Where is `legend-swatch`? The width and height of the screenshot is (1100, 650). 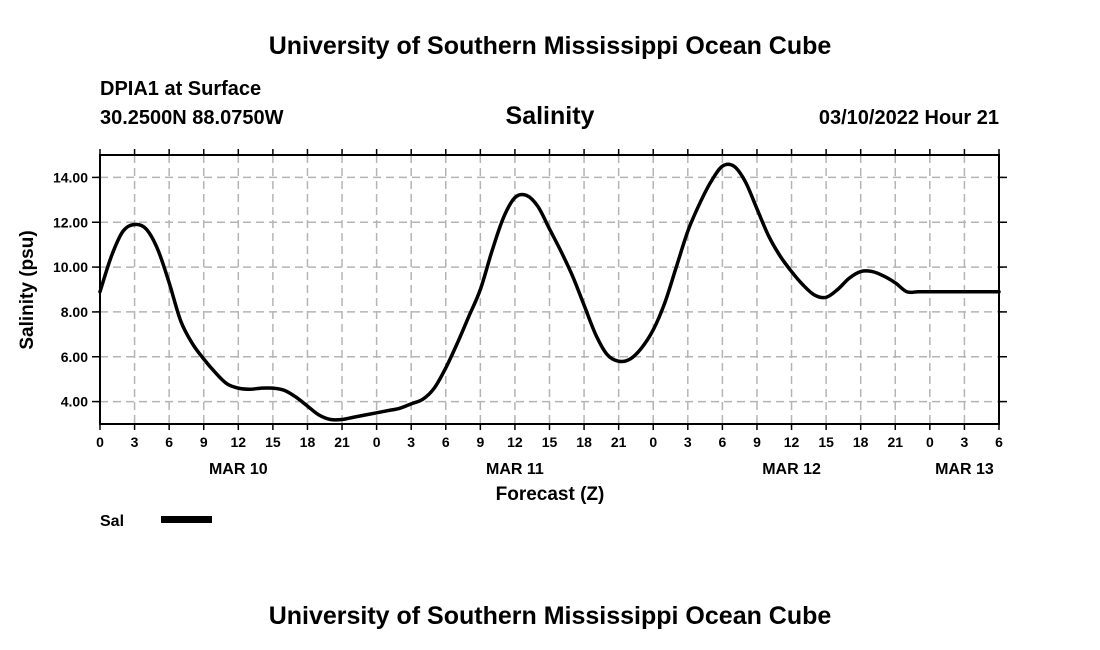 legend-swatch is located at coordinates (186, 519).